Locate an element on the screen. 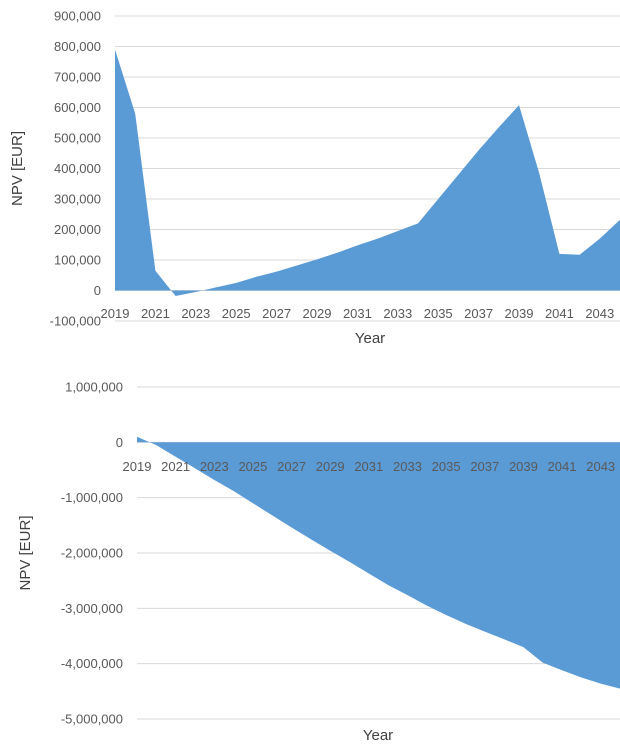  y-tick-label: 400,000 is located at coordinates (77, 168).